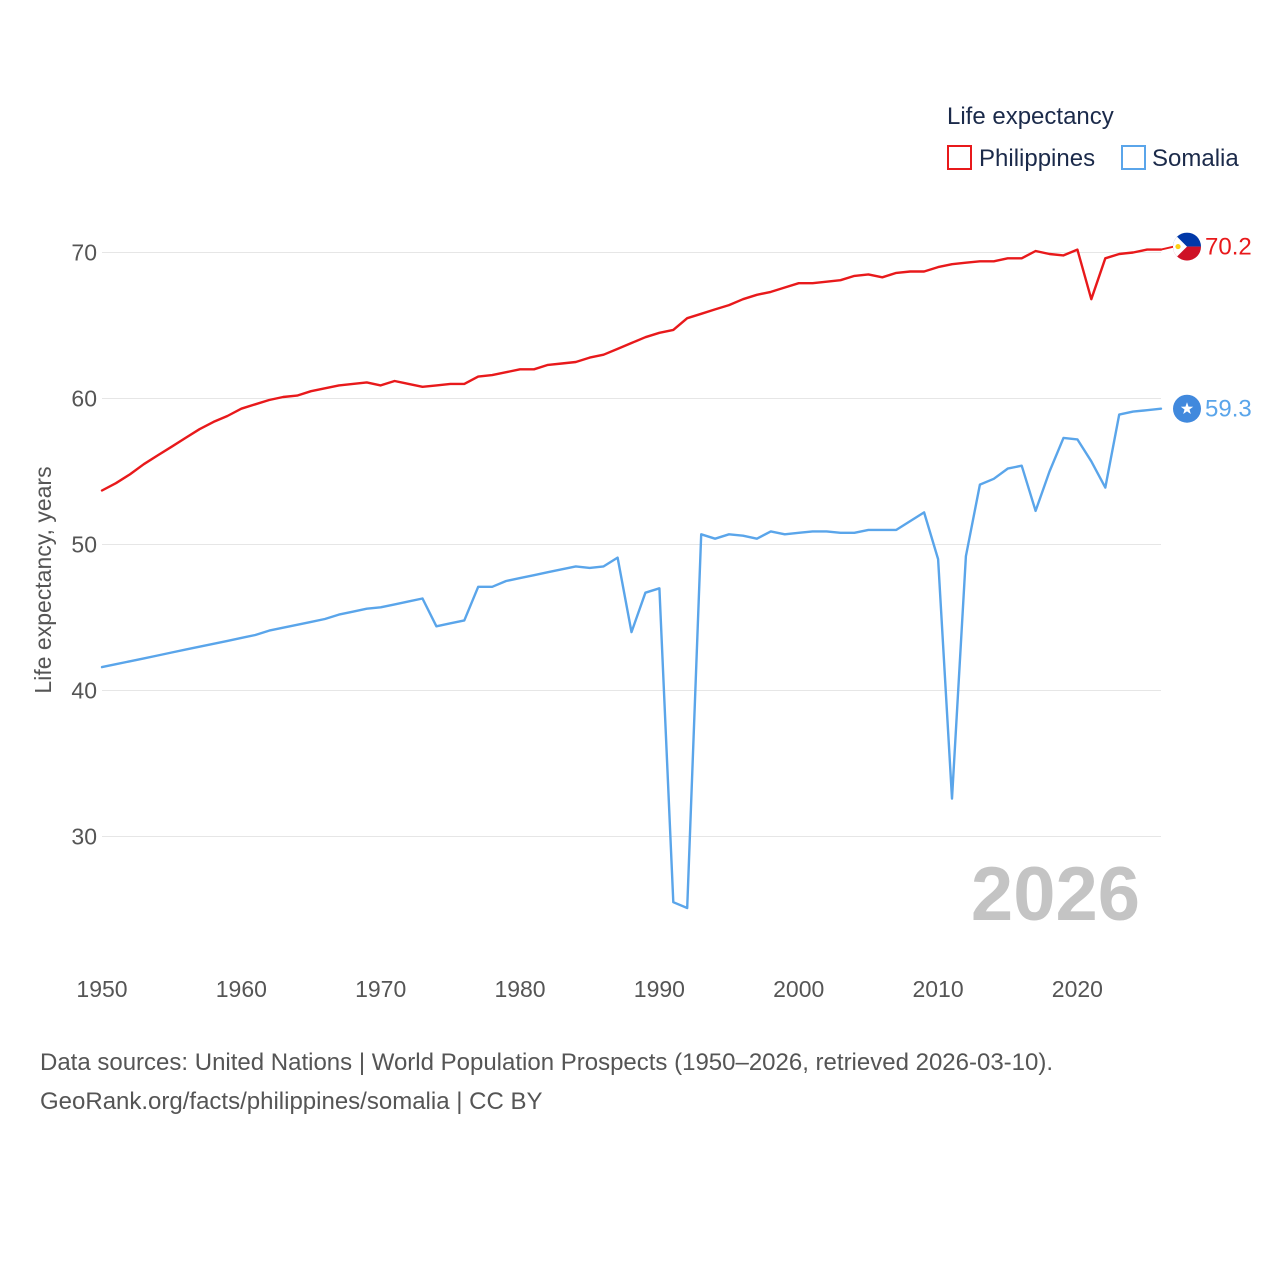 This screenshot has width=1280, height=1280. What do you see at coordinates (380, 989) in the screenshot?
I see `x-tick-label-1970: 1970` at bounding box center [380, 989].